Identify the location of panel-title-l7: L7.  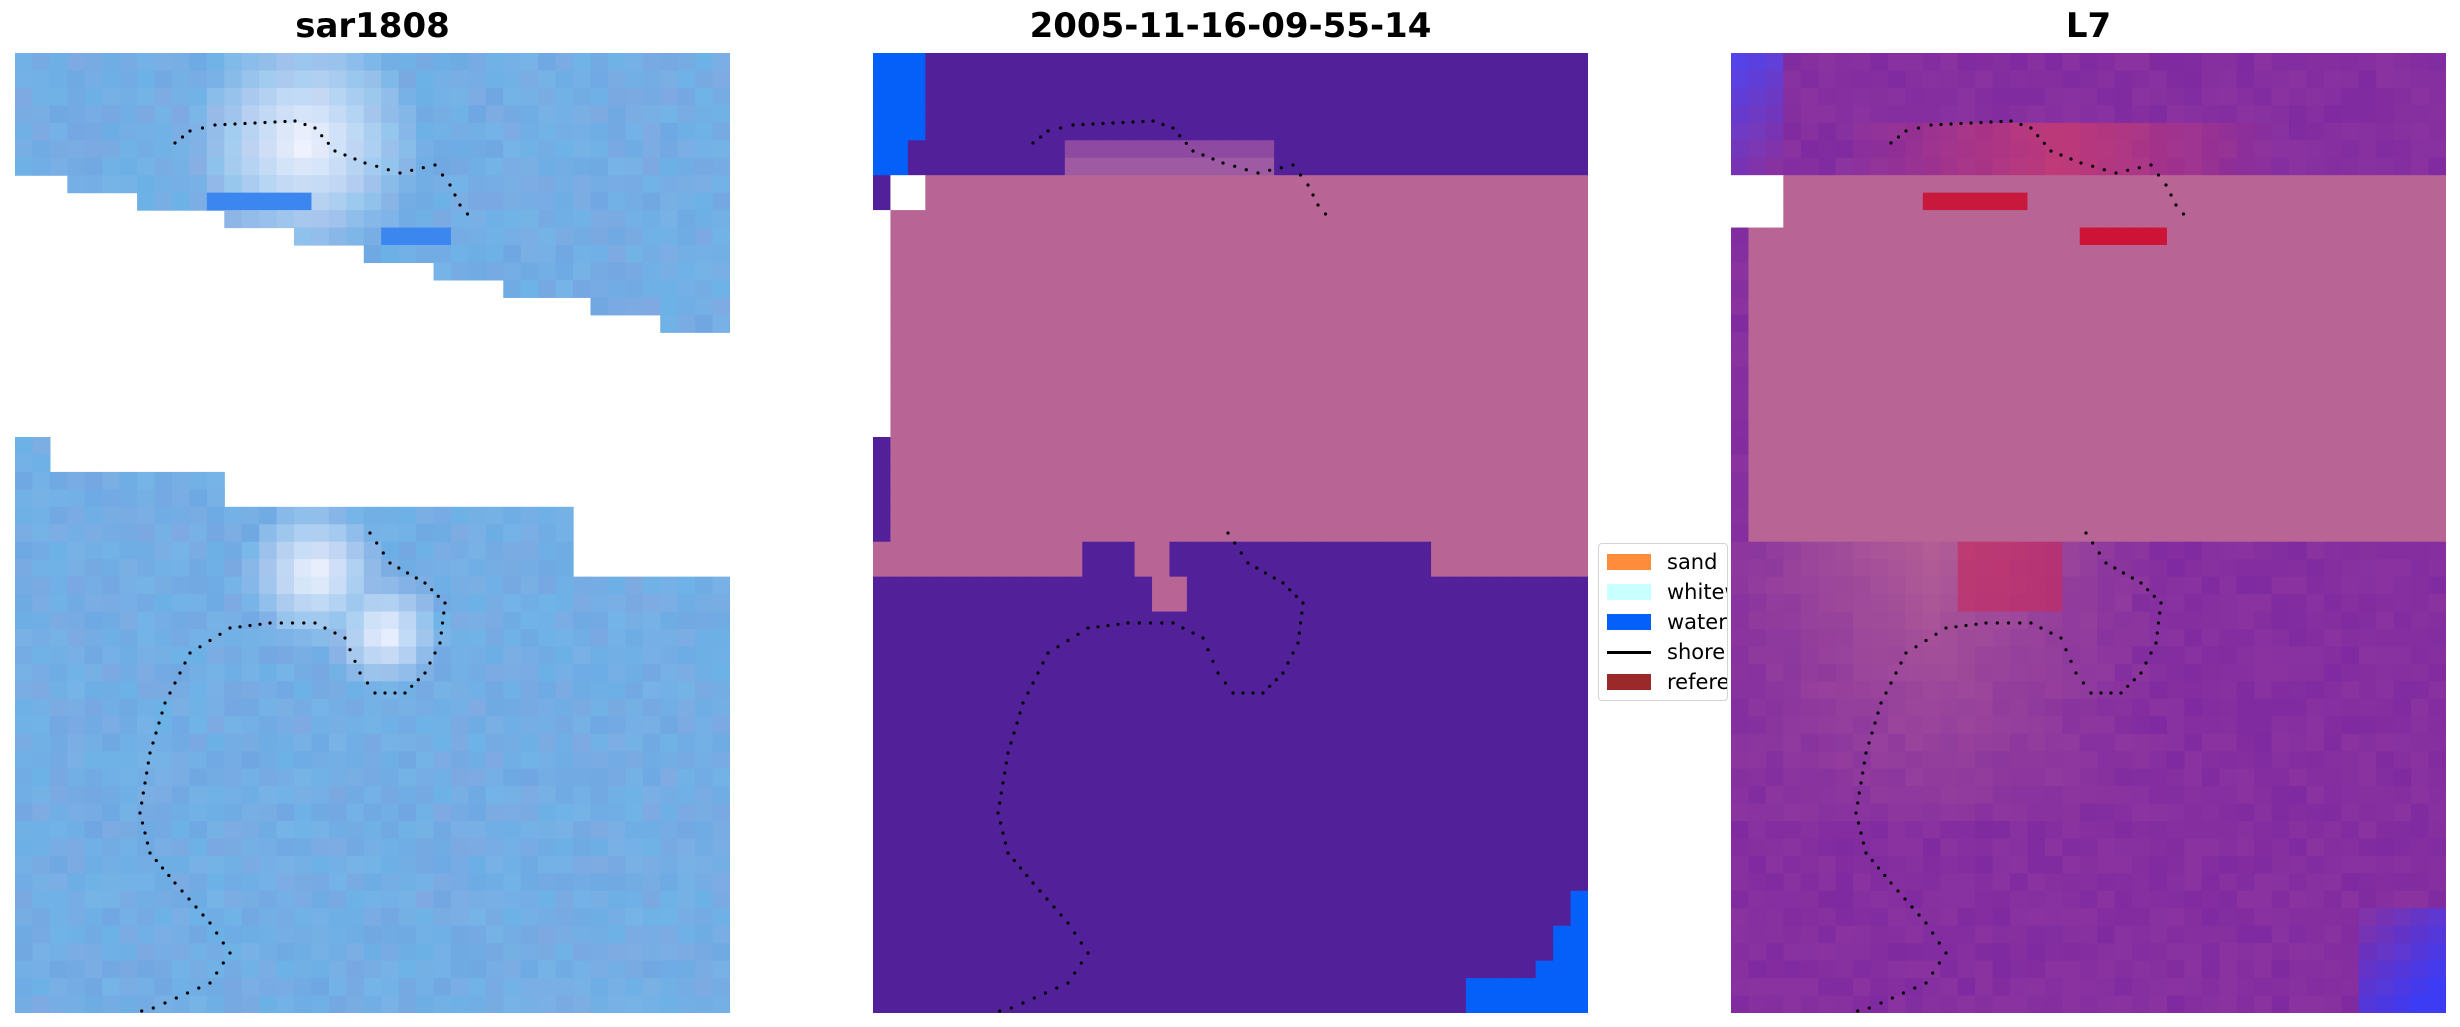
(2088, 26).